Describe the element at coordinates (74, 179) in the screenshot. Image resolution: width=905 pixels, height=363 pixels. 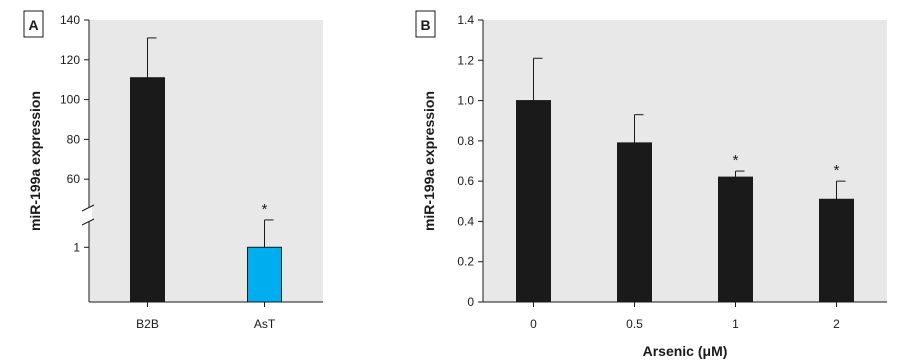
I see `y-tick-label-a: 60` at that location.